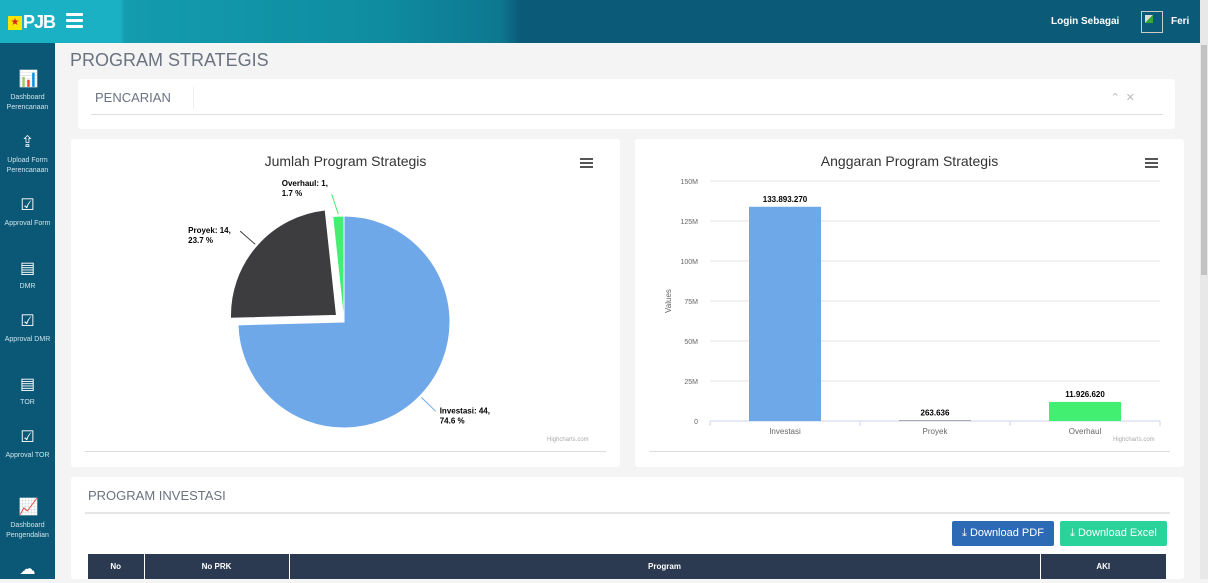 This screenshot has height=583, width=1208. Describe the element at coordinates (1114, 98) in the screenshot. I see `collapse-icon: ⌃` at that location.